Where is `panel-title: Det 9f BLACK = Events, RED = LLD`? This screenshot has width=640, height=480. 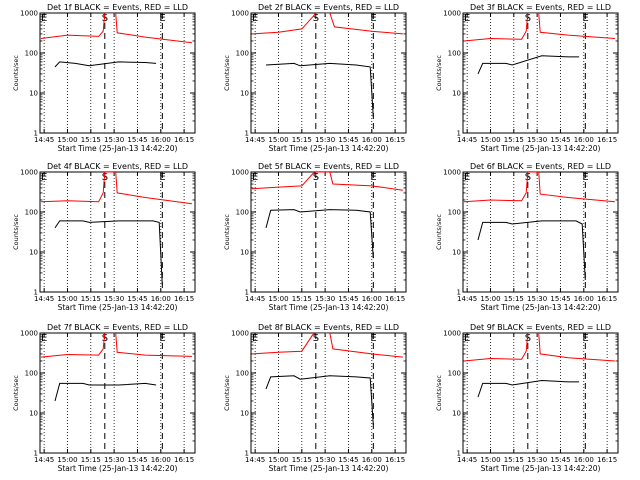
panel-title: Det 9f BLACK = Events, RED = LLD is located at coordinates (540, 327).